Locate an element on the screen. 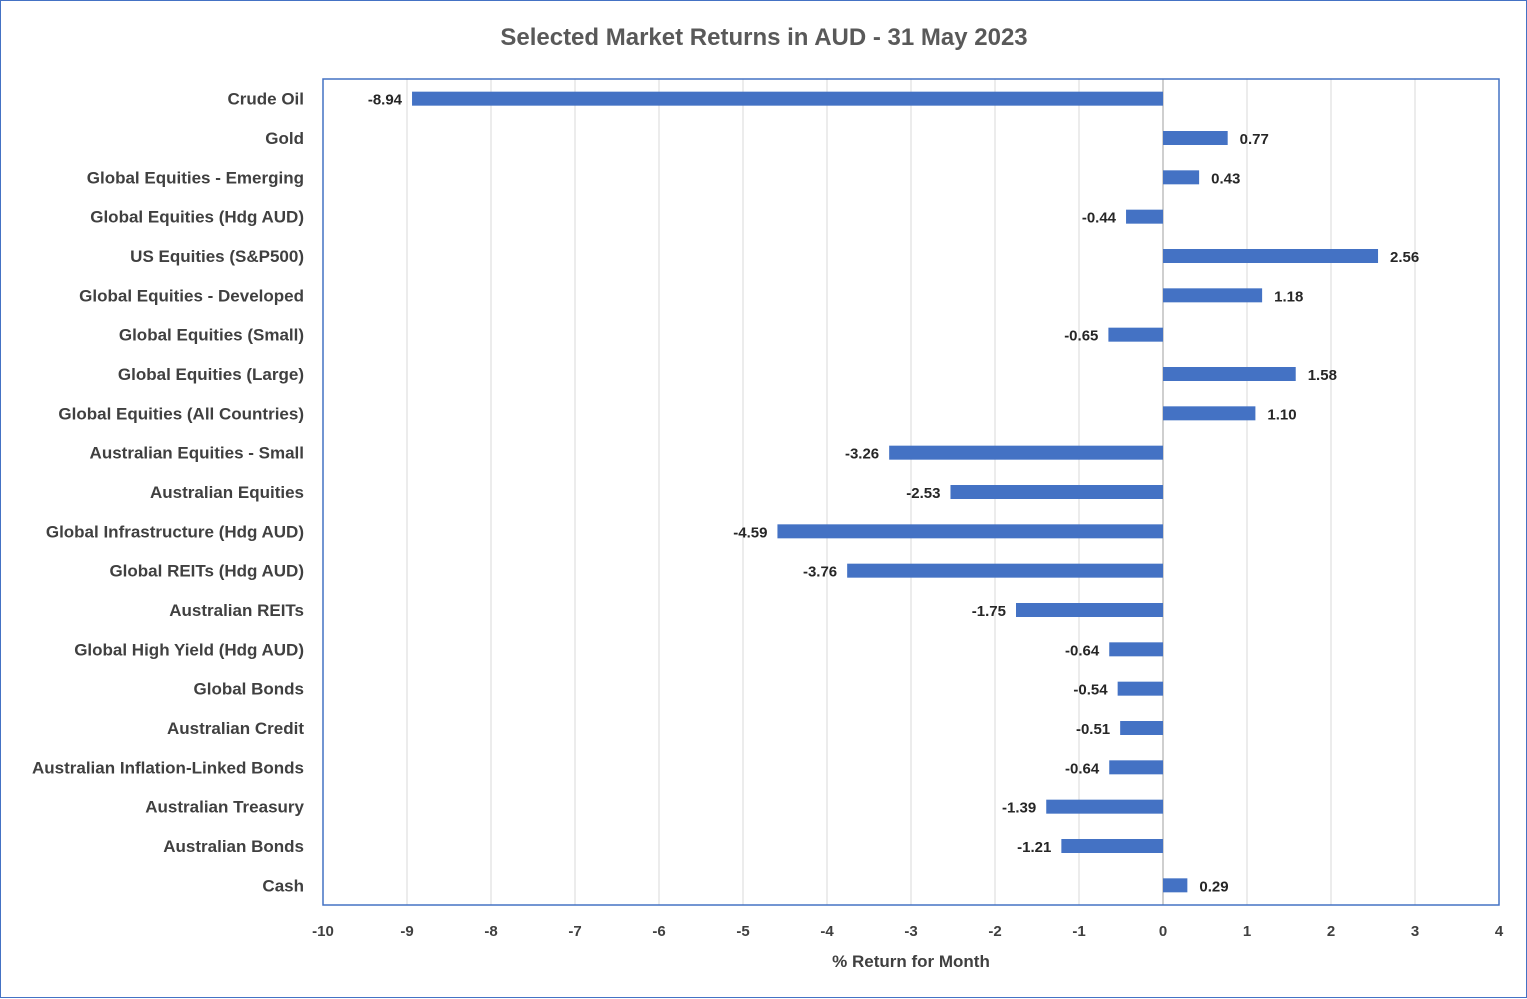 This screenshot has width=1527, height=999. category-label-16: Australian Credit is located at coordinates (235, 728).